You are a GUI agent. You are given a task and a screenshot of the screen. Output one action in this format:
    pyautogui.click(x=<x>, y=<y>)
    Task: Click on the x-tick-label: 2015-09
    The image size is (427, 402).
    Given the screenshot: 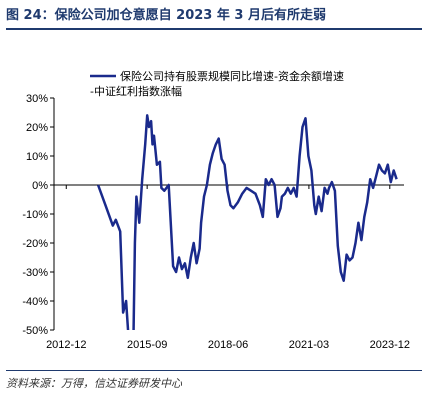 What is the action you would take?
    pyautogui.click(x=147, y=345)
    